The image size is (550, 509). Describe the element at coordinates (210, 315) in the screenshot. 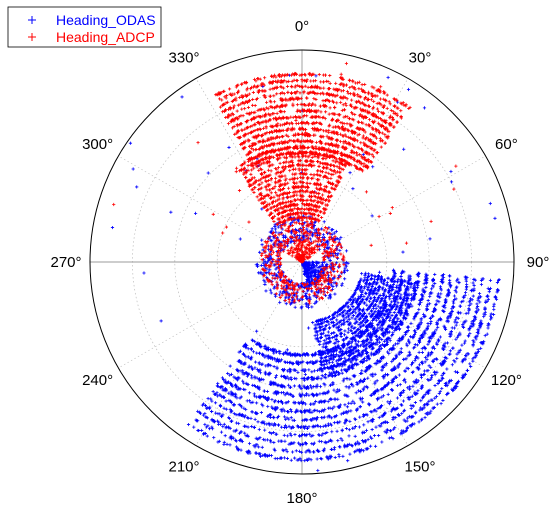

I see `grid-spoke` at that location.